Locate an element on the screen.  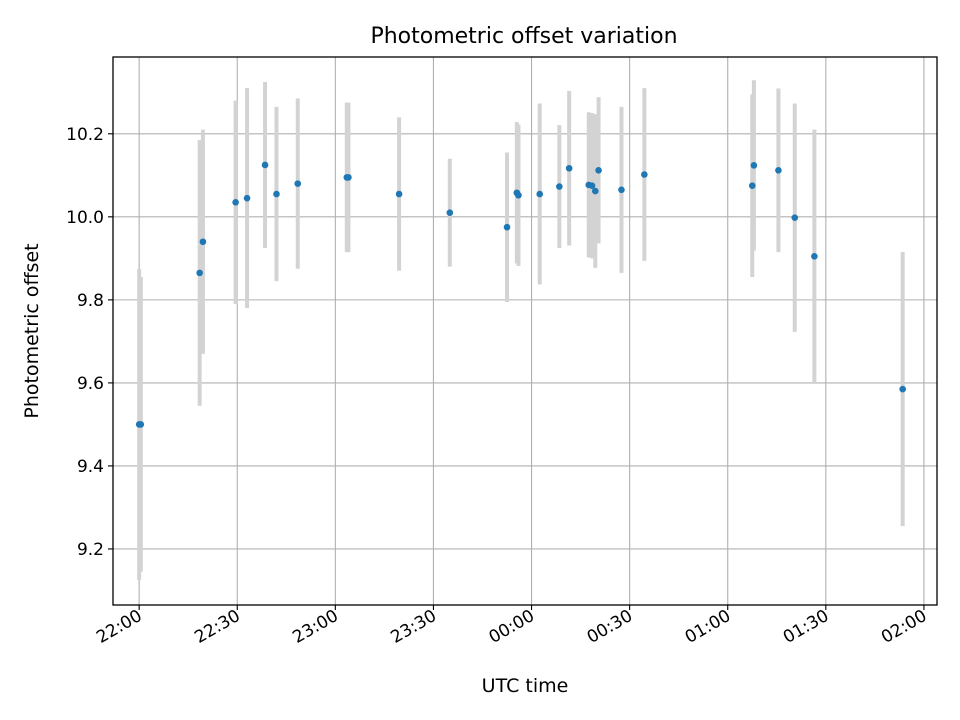
x-axis-label: UTC time is located at coordinates (525, 686).